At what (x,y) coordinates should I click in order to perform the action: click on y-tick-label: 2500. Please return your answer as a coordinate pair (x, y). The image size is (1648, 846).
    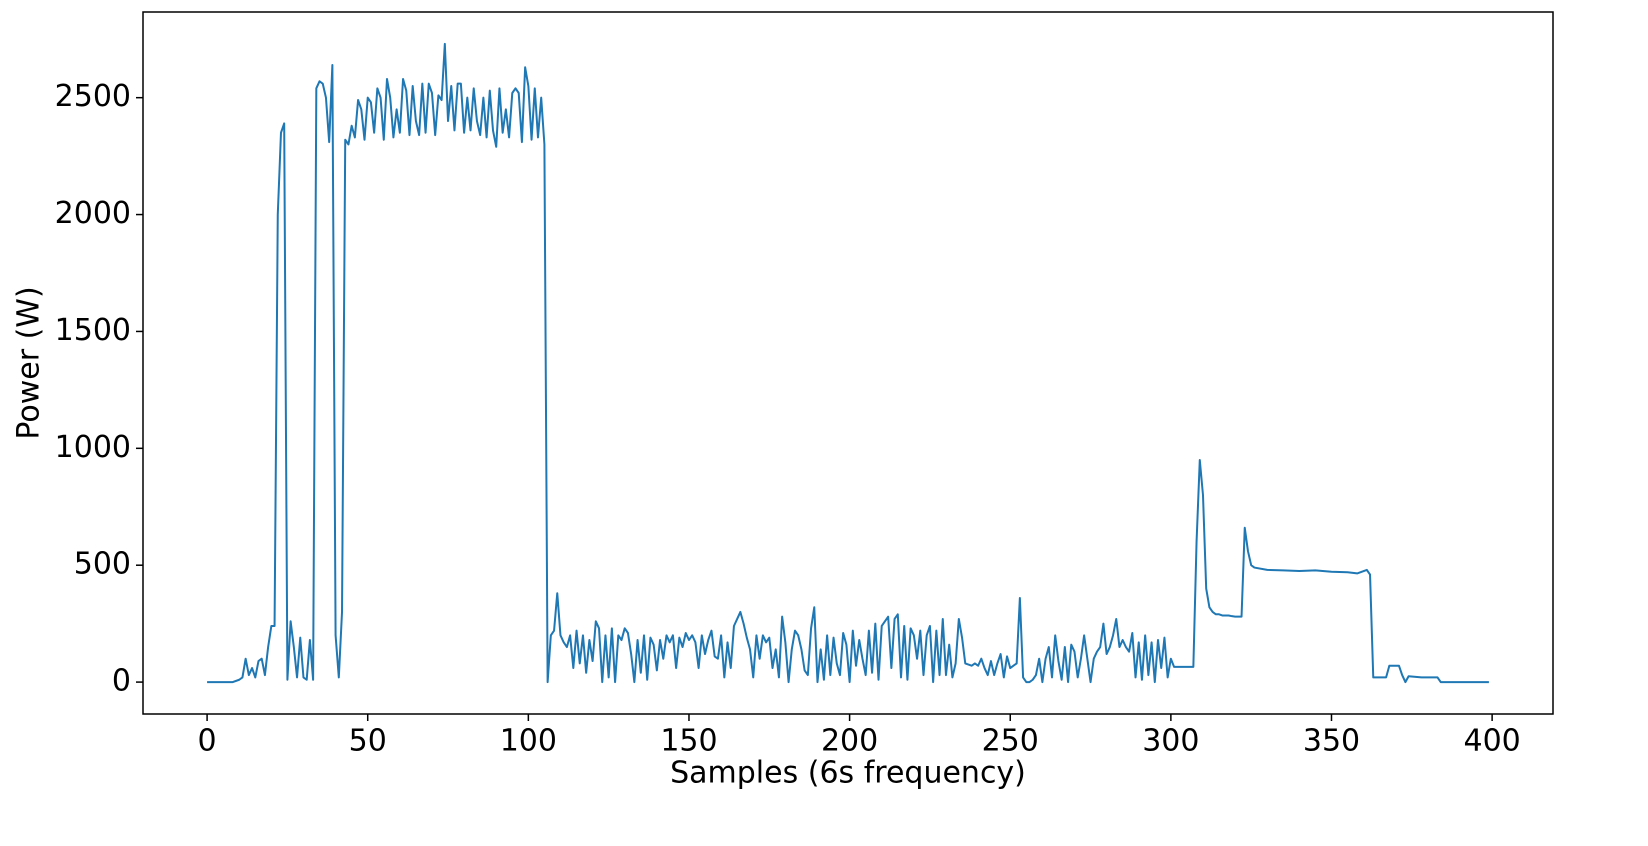
    Looking at the image, I should click on (93, 96).